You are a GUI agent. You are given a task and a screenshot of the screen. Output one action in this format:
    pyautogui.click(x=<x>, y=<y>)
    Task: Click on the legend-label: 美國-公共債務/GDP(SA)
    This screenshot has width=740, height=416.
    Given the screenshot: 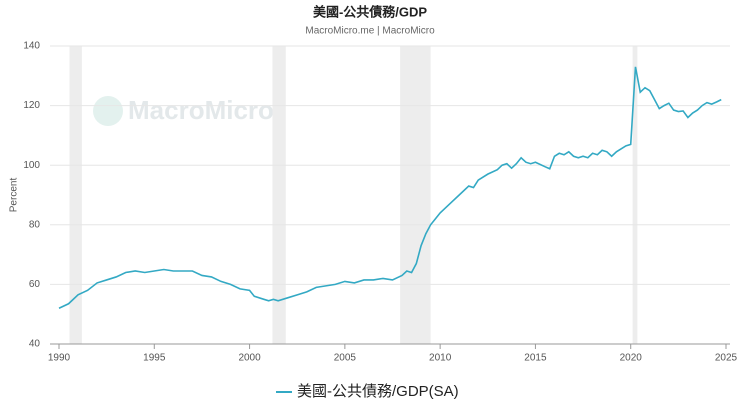 What is the action you would take?
    pyautogui.click(x=378, y=391)
    